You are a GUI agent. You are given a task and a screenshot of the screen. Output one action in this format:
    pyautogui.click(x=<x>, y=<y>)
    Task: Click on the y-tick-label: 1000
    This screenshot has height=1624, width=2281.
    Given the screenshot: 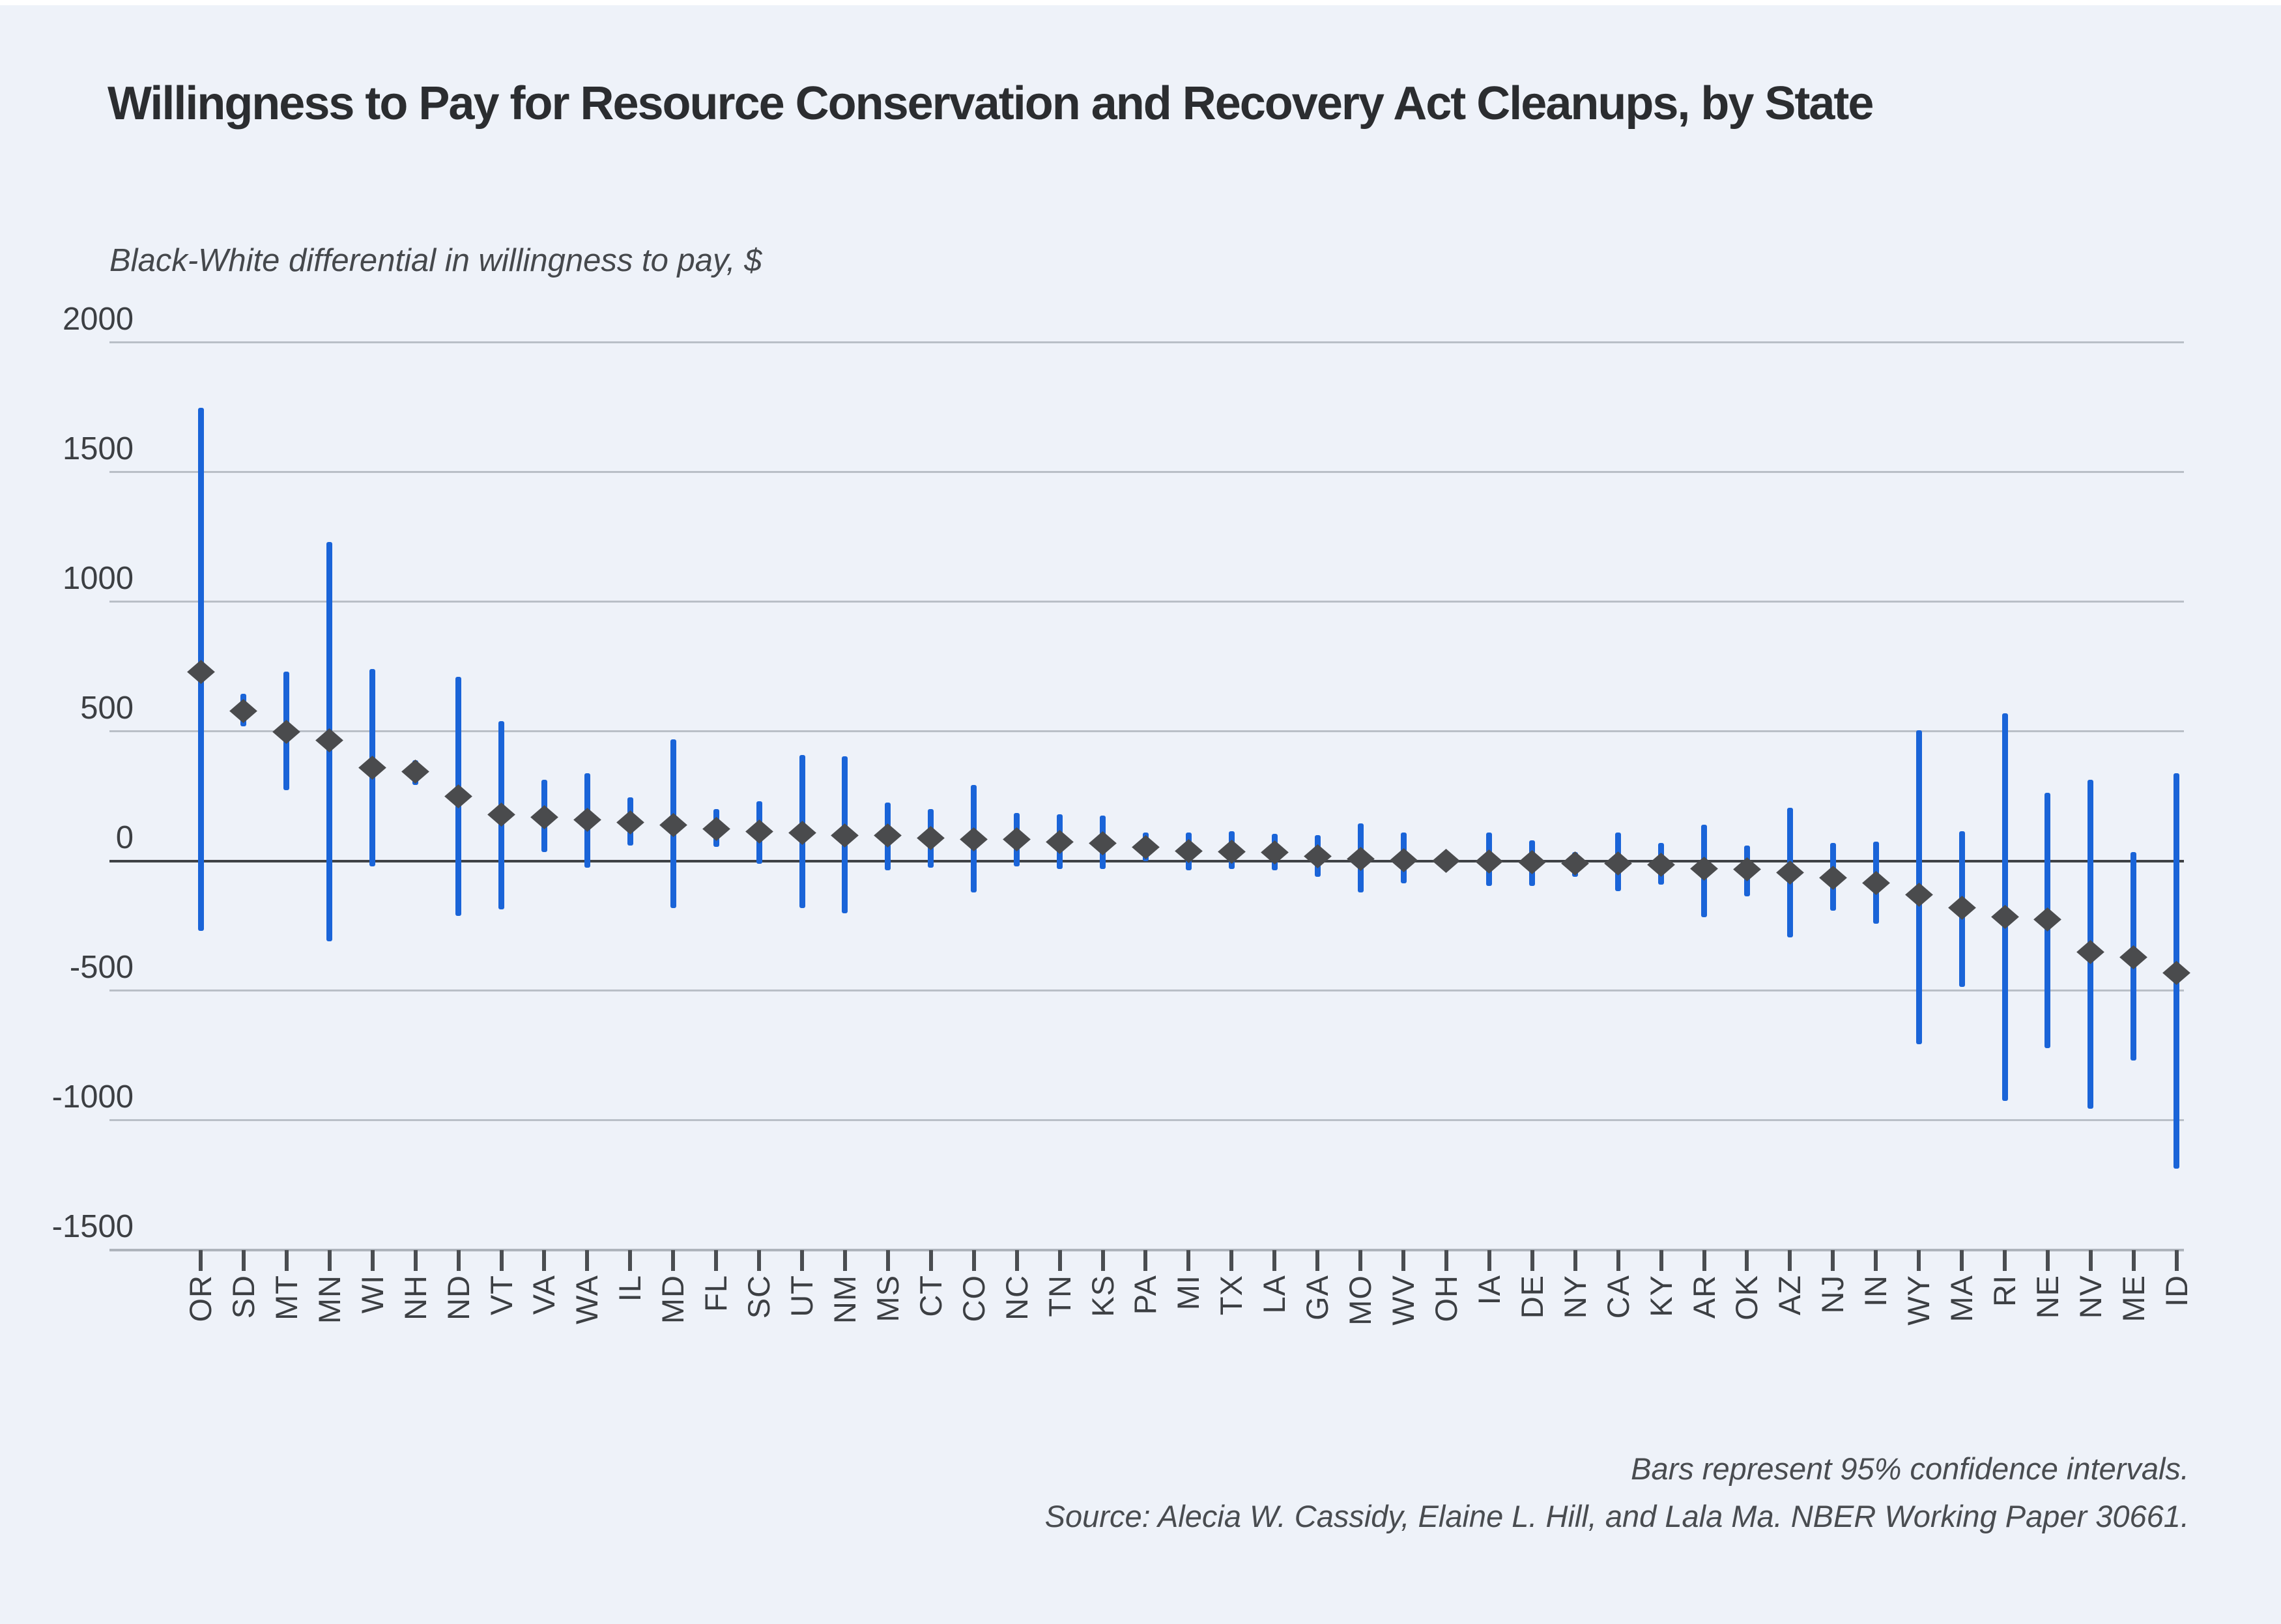 What is the action you would take?
    pyautogui.click(x=98, y=578)
    